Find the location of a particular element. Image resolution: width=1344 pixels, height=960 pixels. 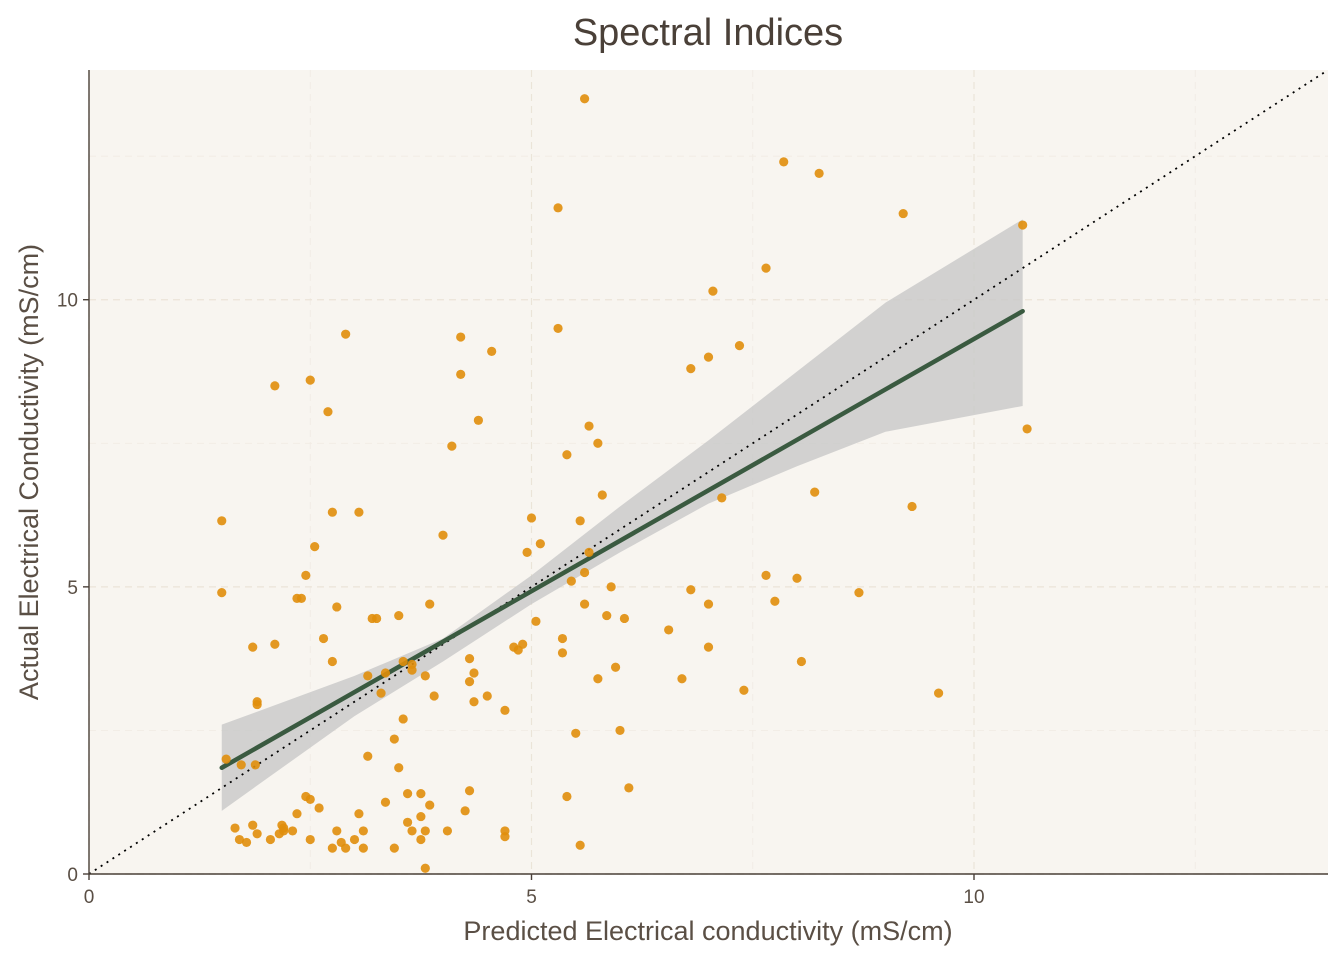

y-tick-label: 5 is located at coordinates (72, 588).